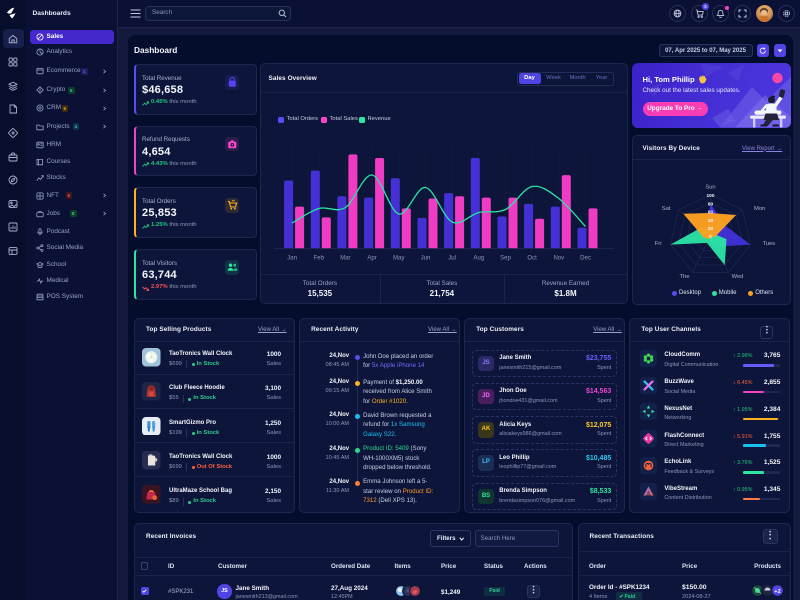 The height and width of the screenshot is (600, 800). What do you see at coordinates (759, 209) in the screenshot?
I see `svg-text: Mon` at bounding box center [759, 209].